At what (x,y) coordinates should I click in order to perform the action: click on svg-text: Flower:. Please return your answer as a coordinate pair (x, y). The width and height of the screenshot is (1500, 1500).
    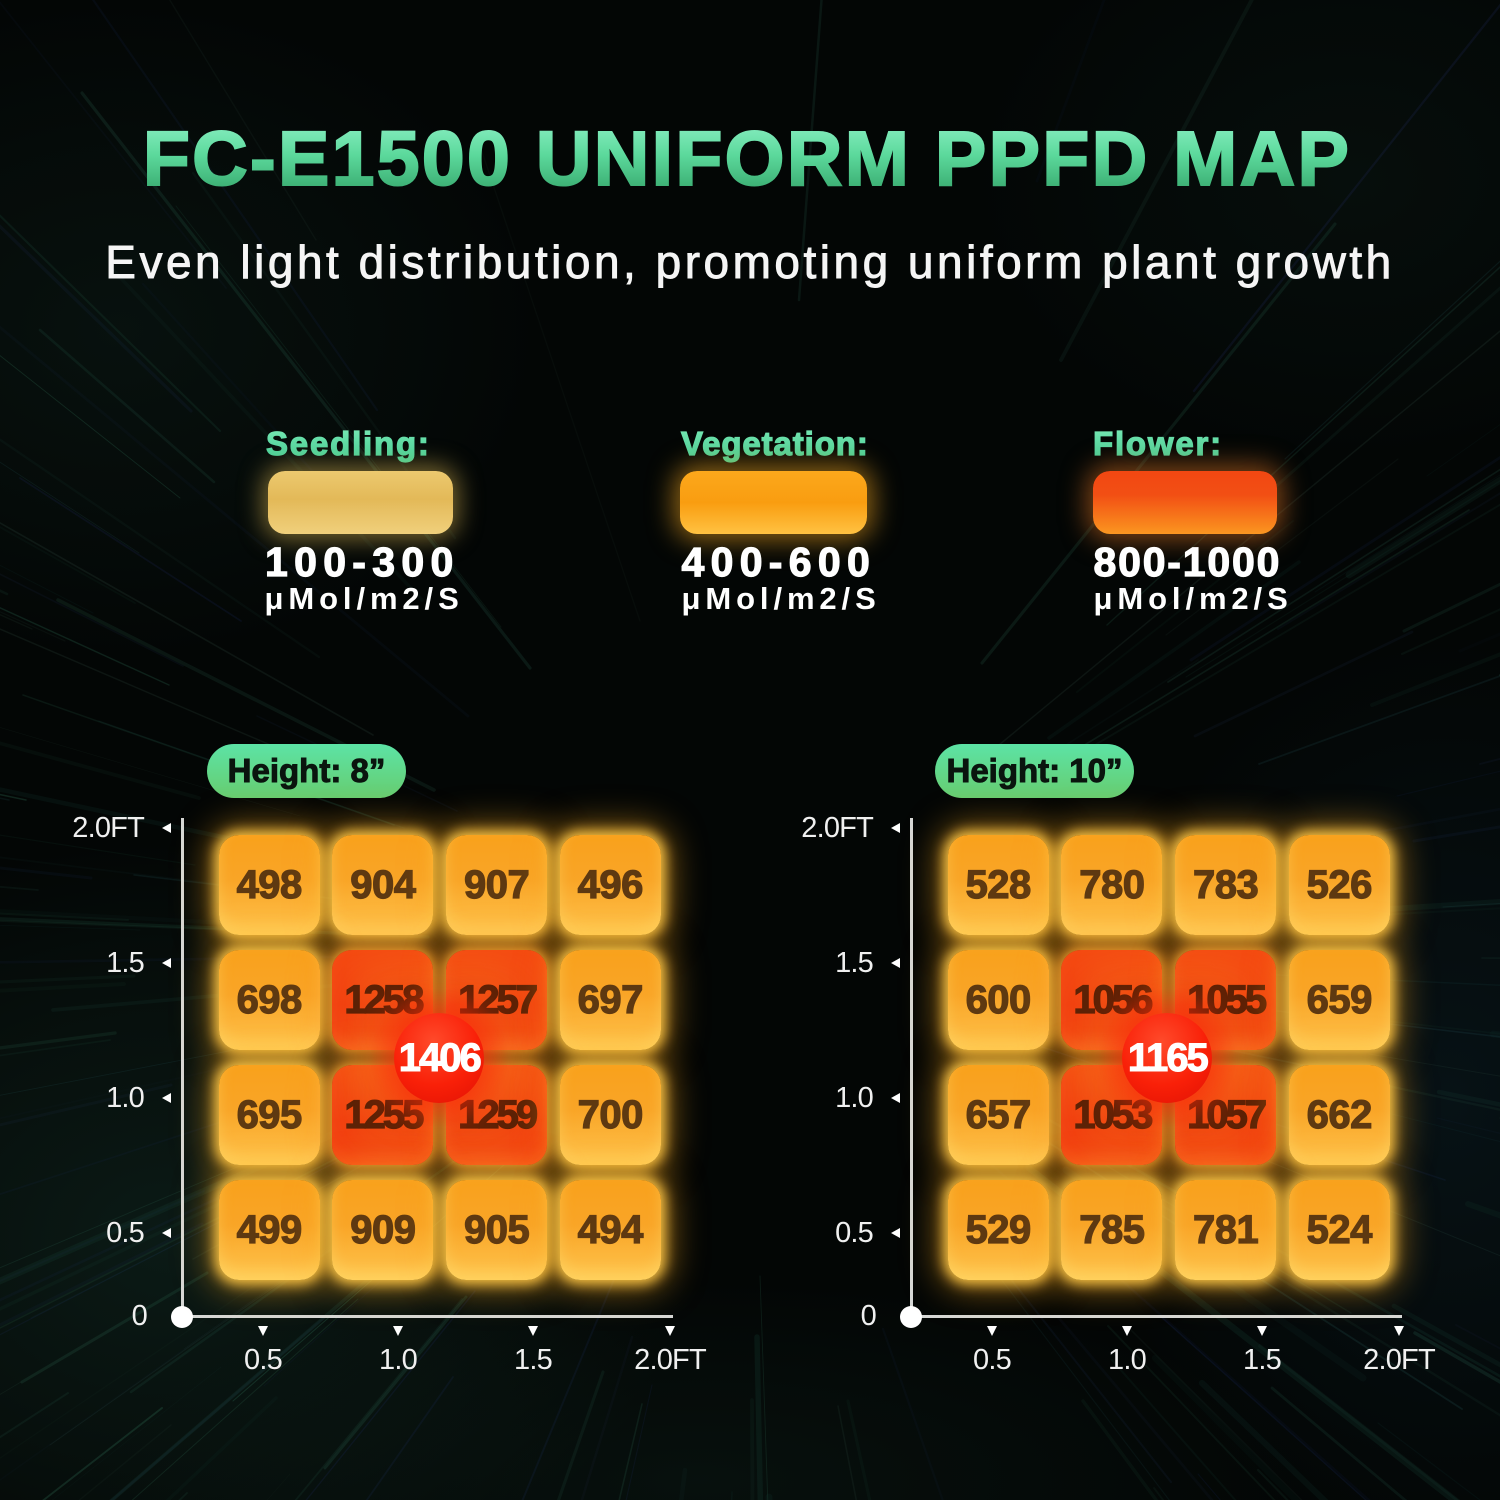
    Looking at the image, I should click on (1158, 443).